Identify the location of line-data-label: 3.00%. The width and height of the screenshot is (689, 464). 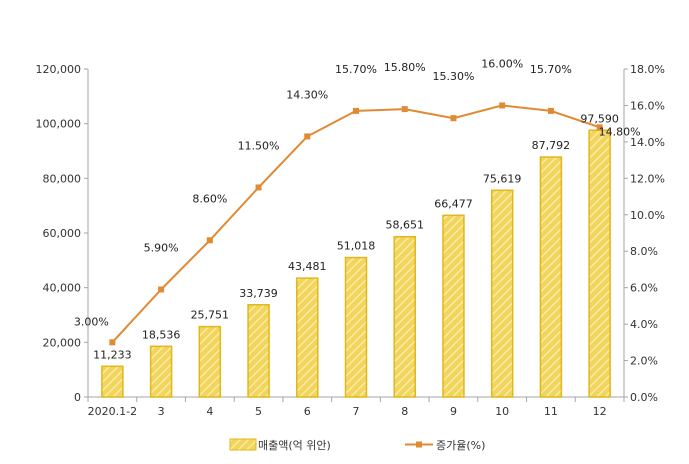
(91, 321).